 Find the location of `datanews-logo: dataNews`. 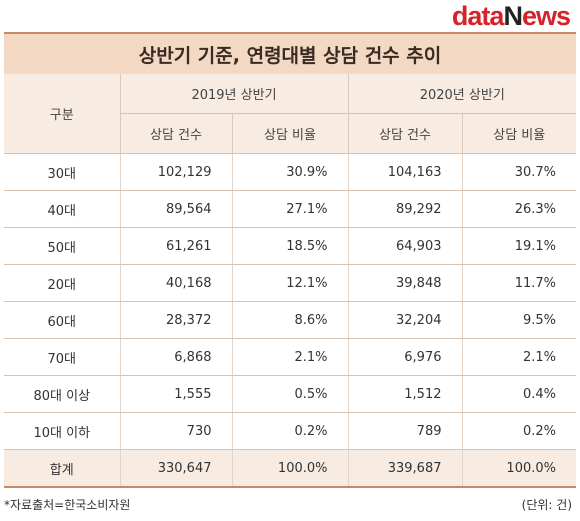

datanews-logo: dataNews is located at coordinates (511, 16).